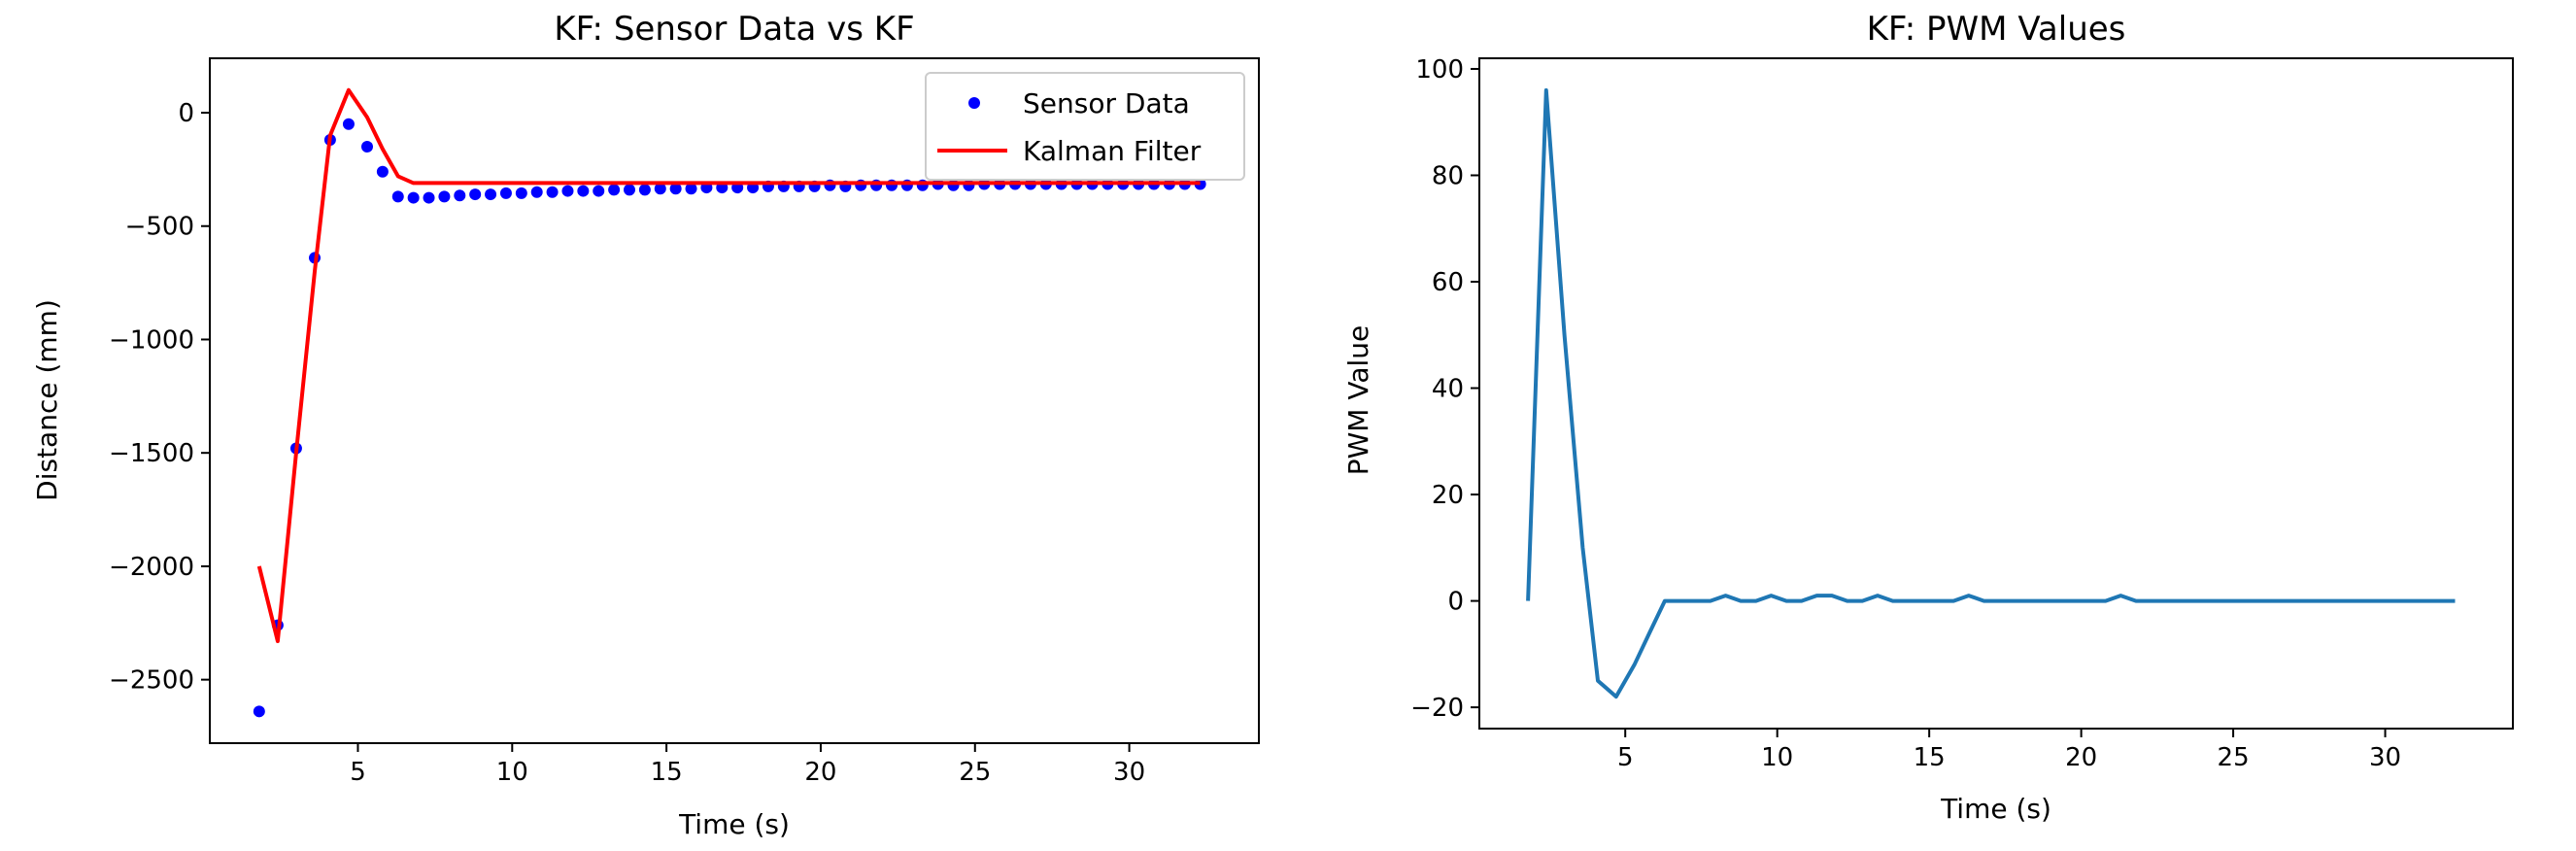 The image size is (2576, 851). I want to click on y-axis-label: Distance (mm), so click(47, 400).